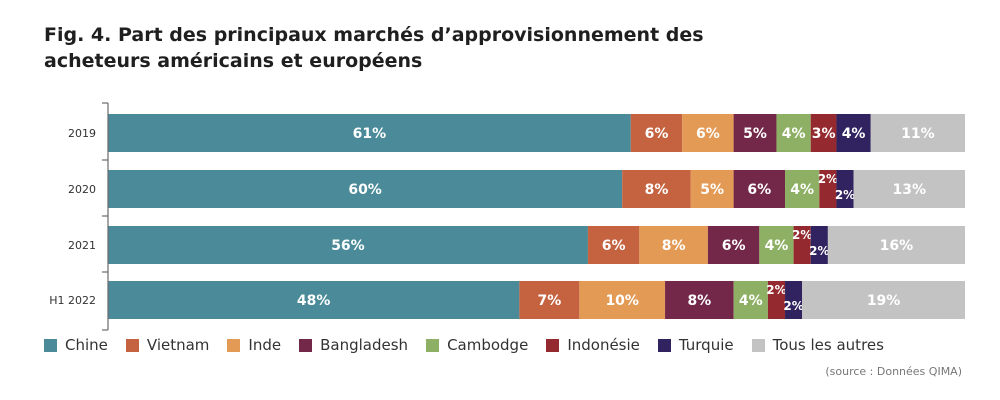 The image size is (1000, 400). I want to click on legend-item: Tous les autres, so click(817, 345).